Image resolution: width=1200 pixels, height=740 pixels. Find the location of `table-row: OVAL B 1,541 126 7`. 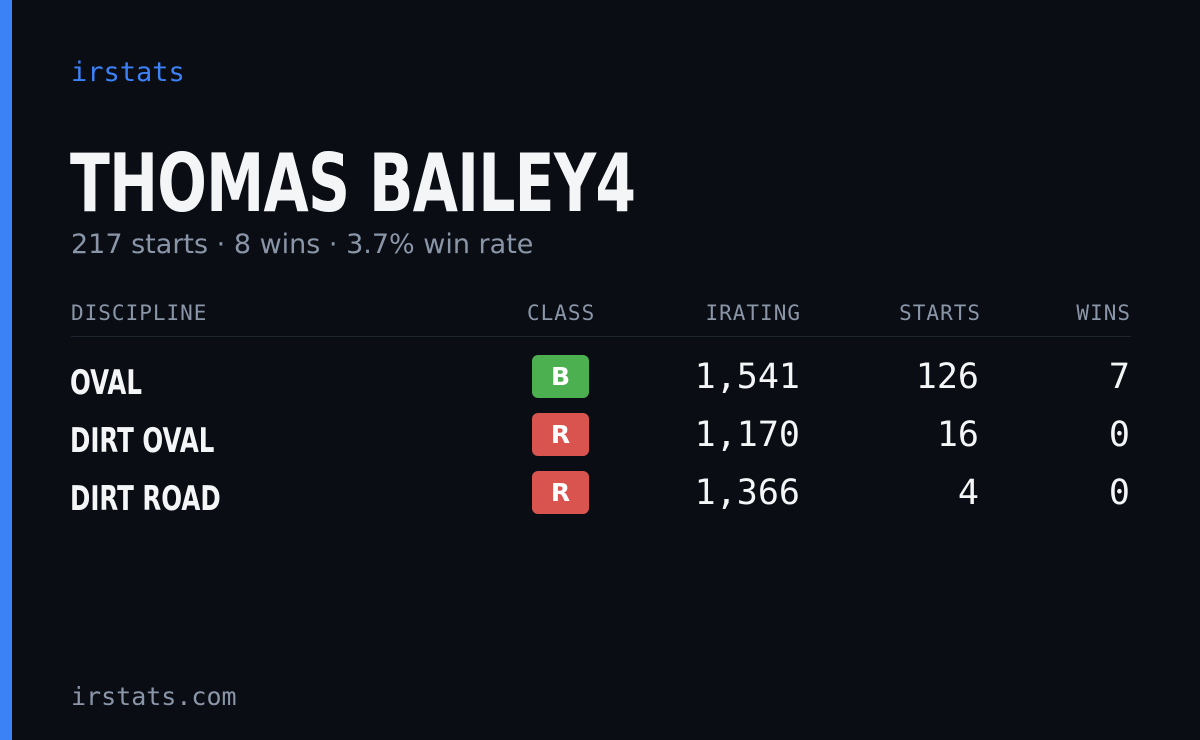

table-row: OVAL B 1,541 126 7 is located at coordinates (600, 384).